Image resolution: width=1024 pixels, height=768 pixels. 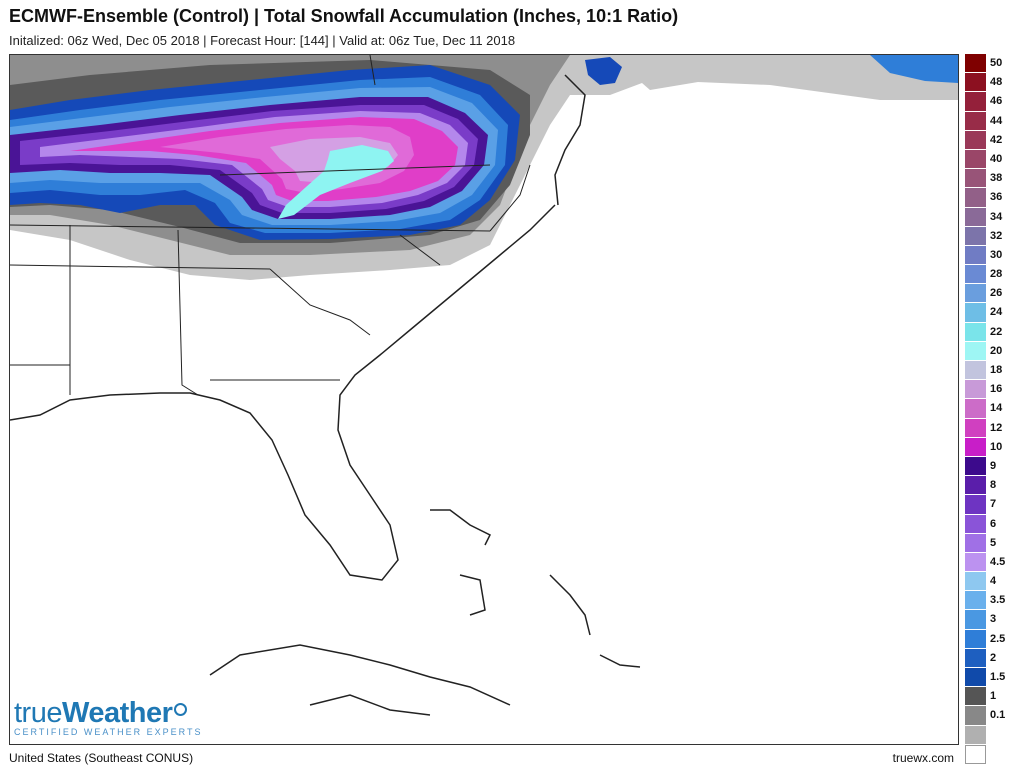 I want to click on legend-label: 32, so click(x=996, y=235).